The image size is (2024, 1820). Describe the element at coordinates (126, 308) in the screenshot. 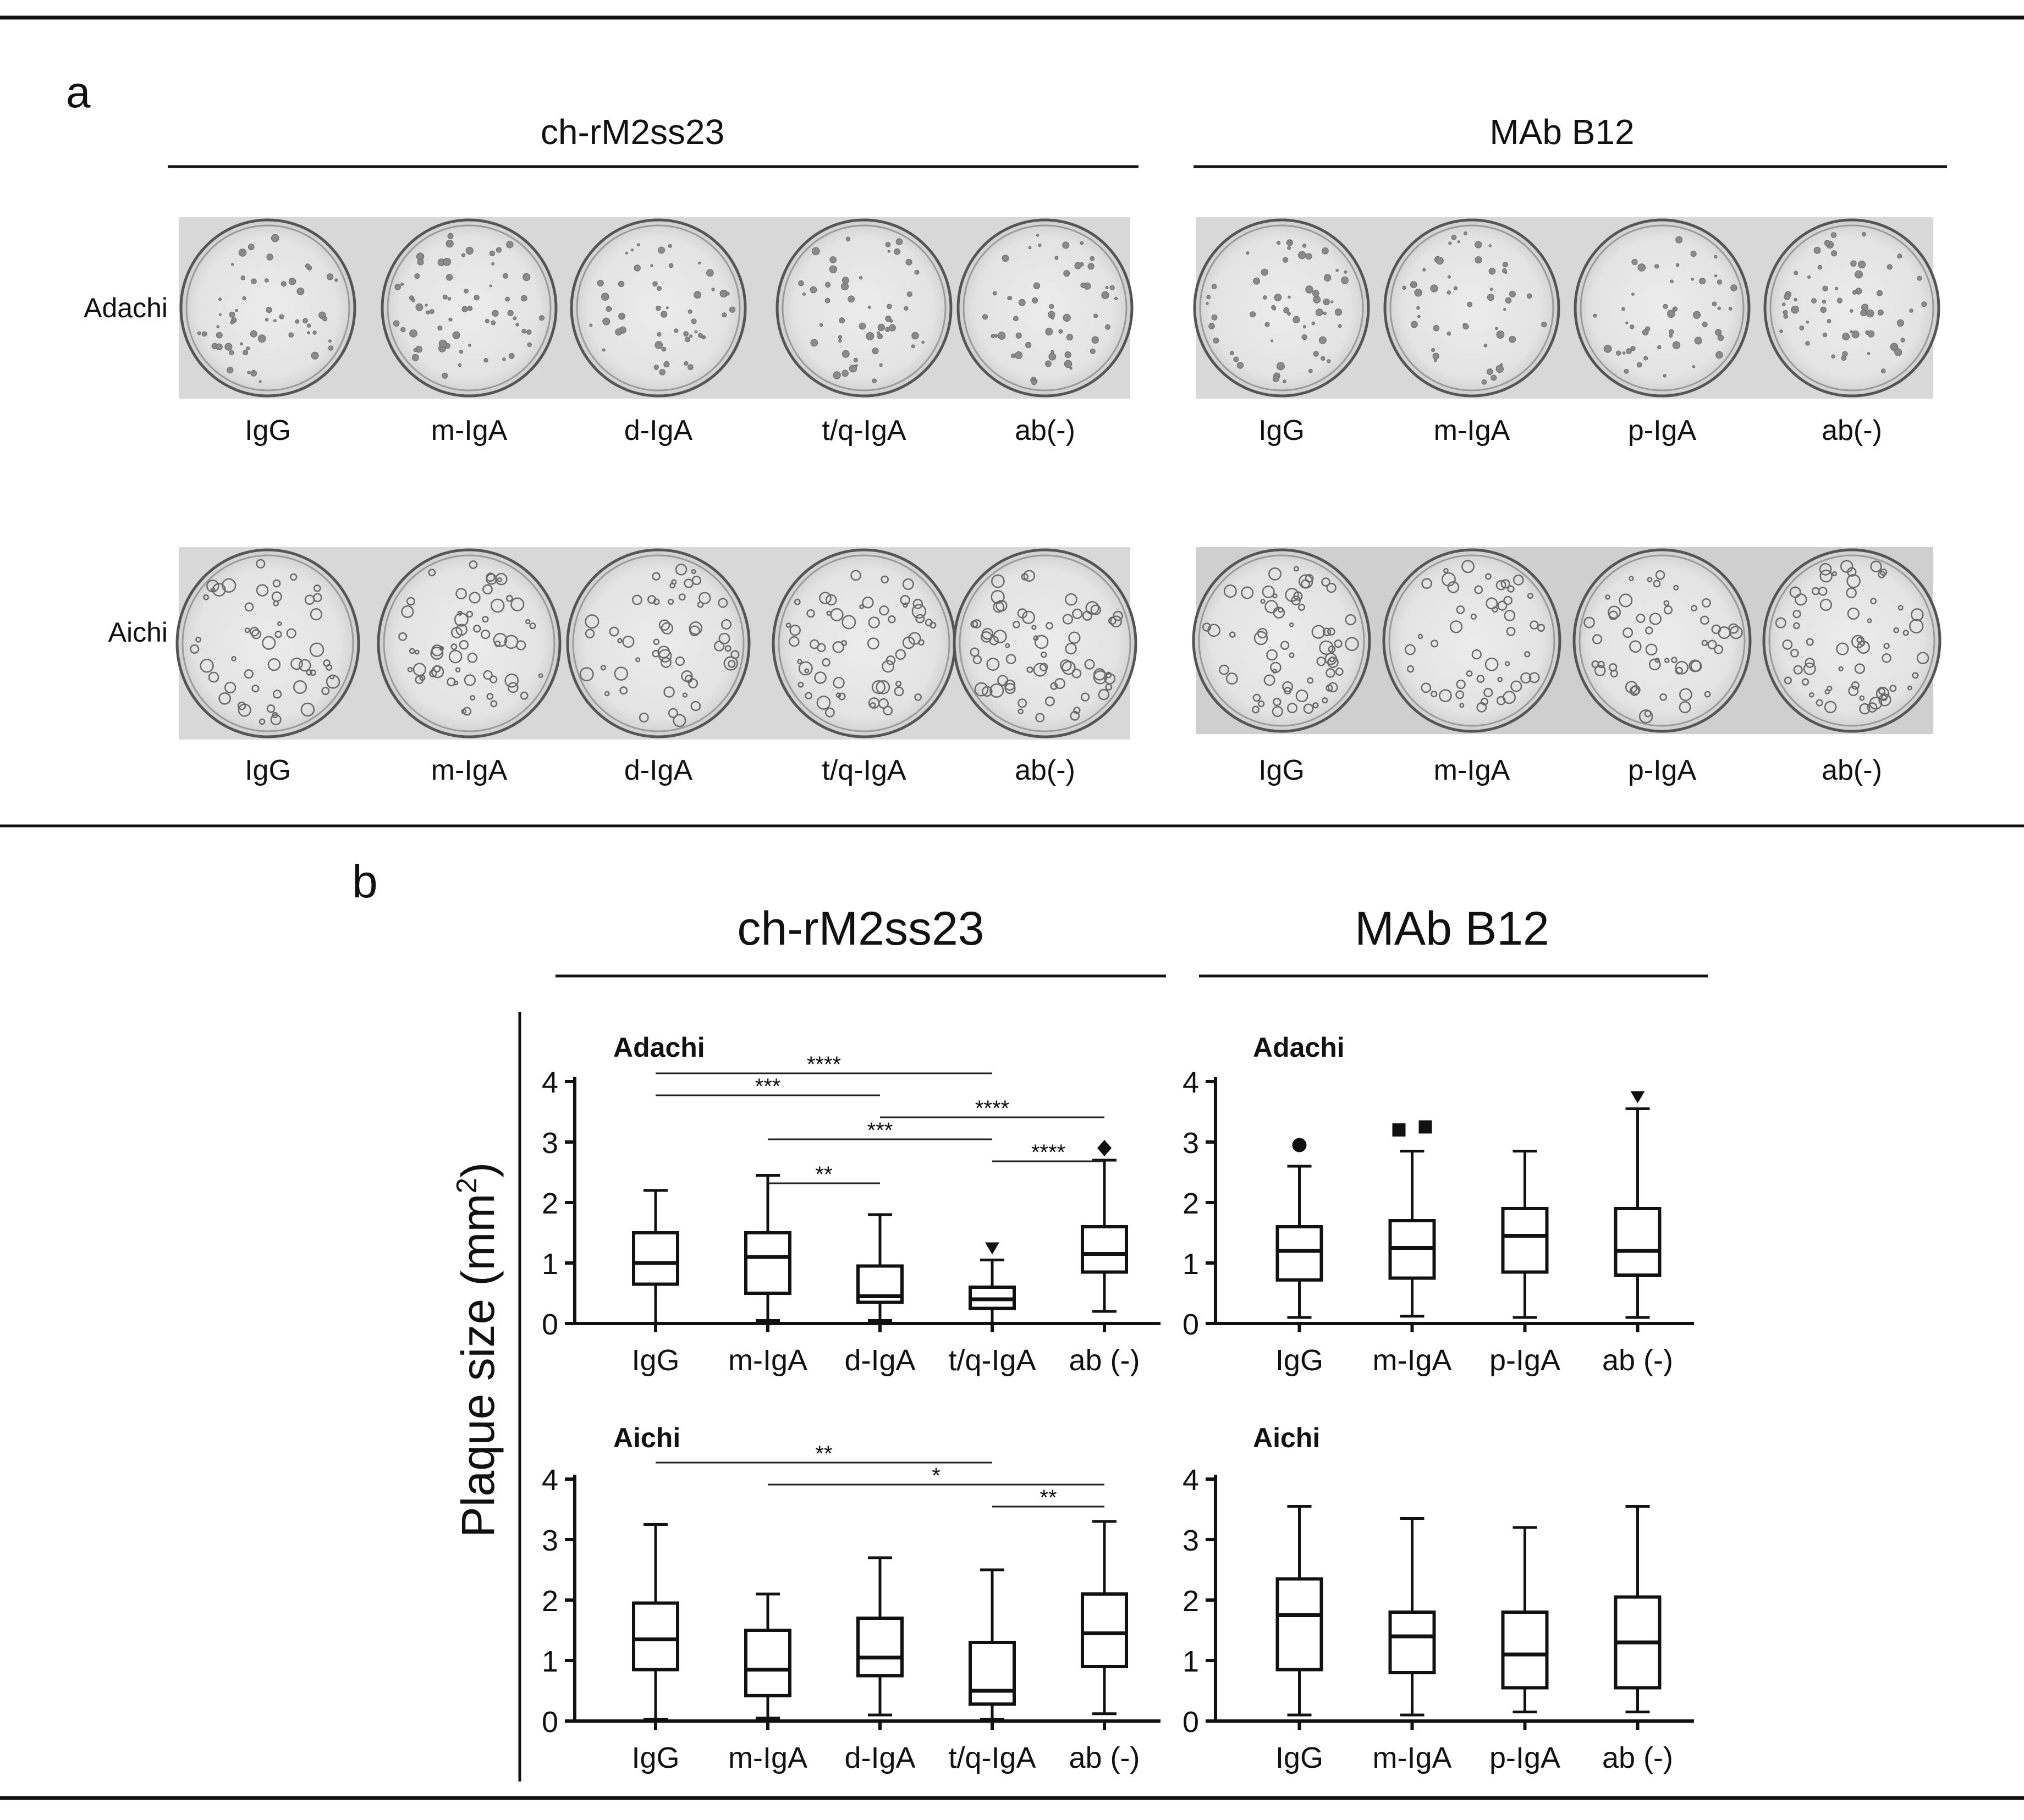

I see `panel-a-row-label-adachi: Adachi` at that location.